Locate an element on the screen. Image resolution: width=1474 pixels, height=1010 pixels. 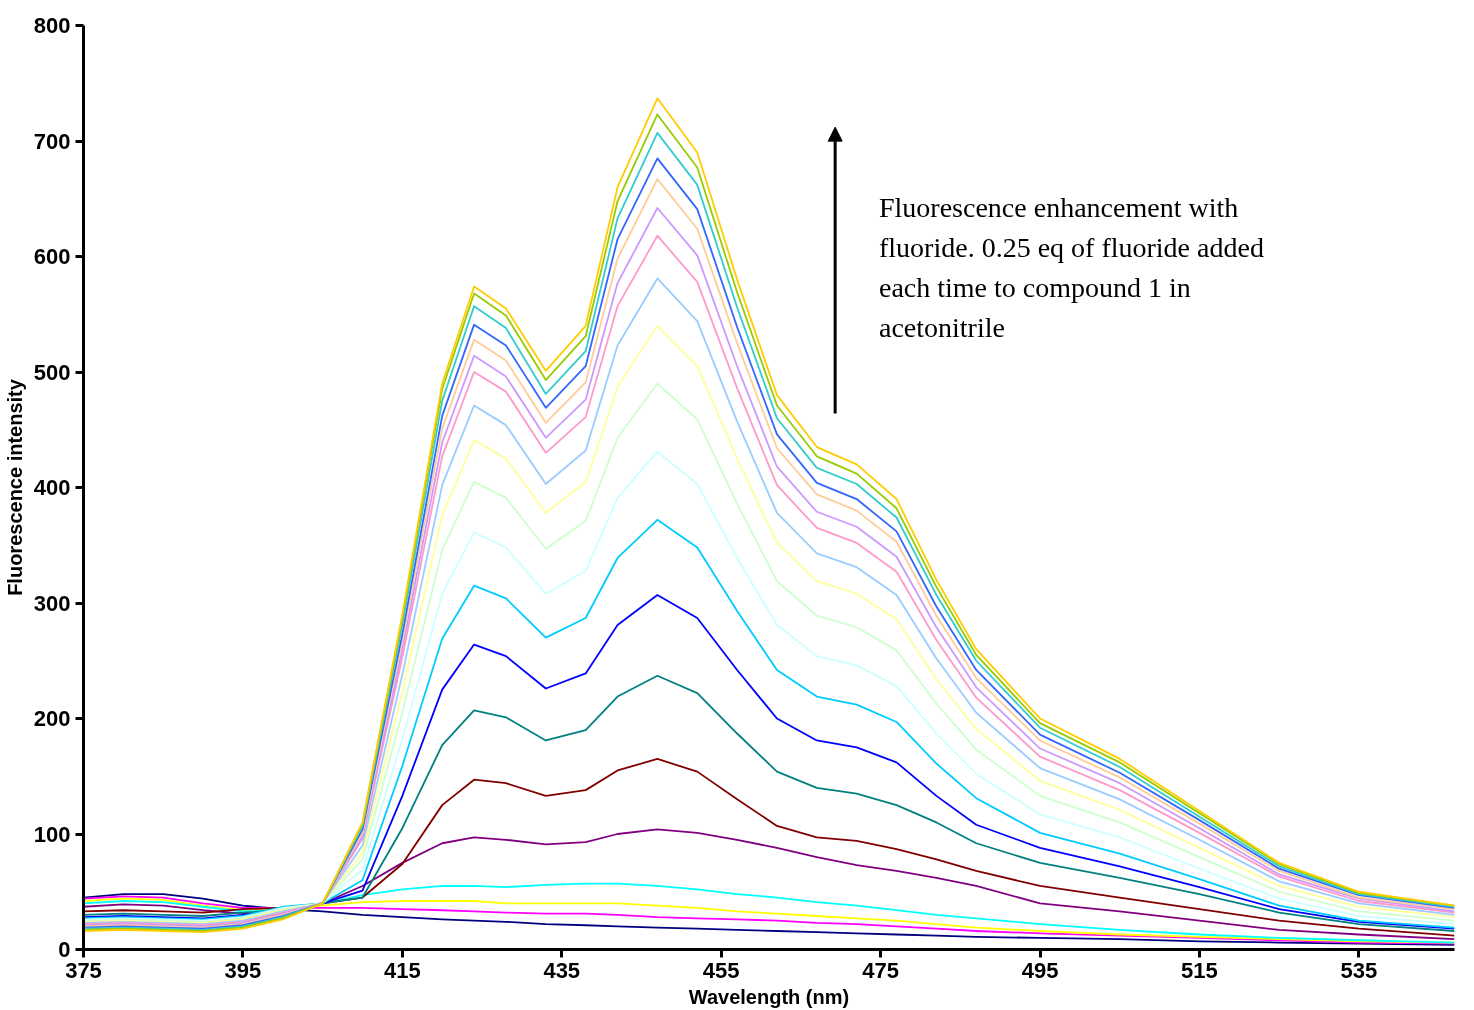
x-tick-label: 535 is located at coordinates (1359, 970).